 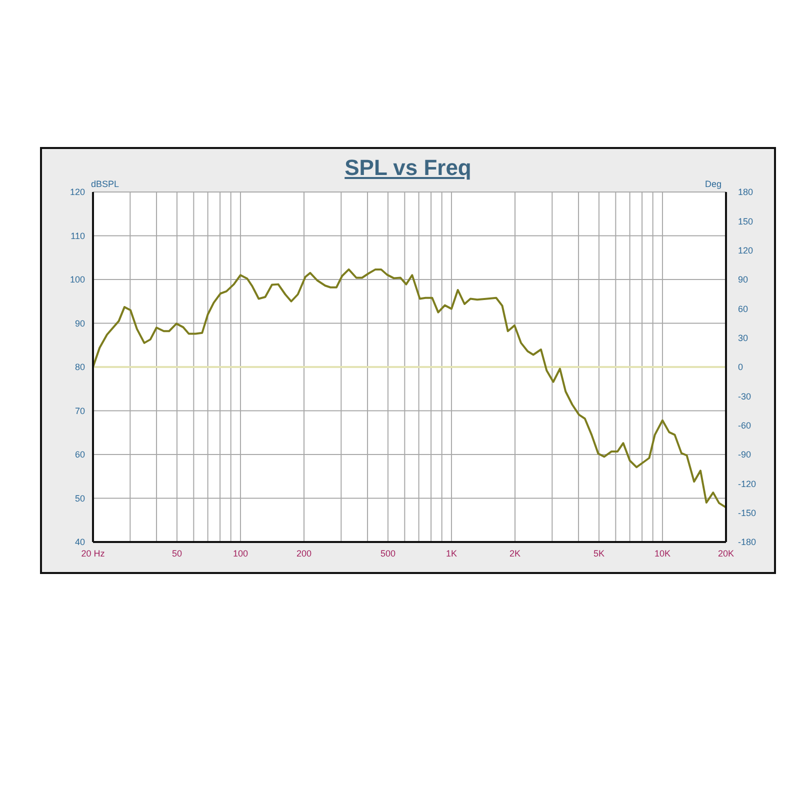 I want to click on y2-axis-title: Deg, so click(x=713, y=184).